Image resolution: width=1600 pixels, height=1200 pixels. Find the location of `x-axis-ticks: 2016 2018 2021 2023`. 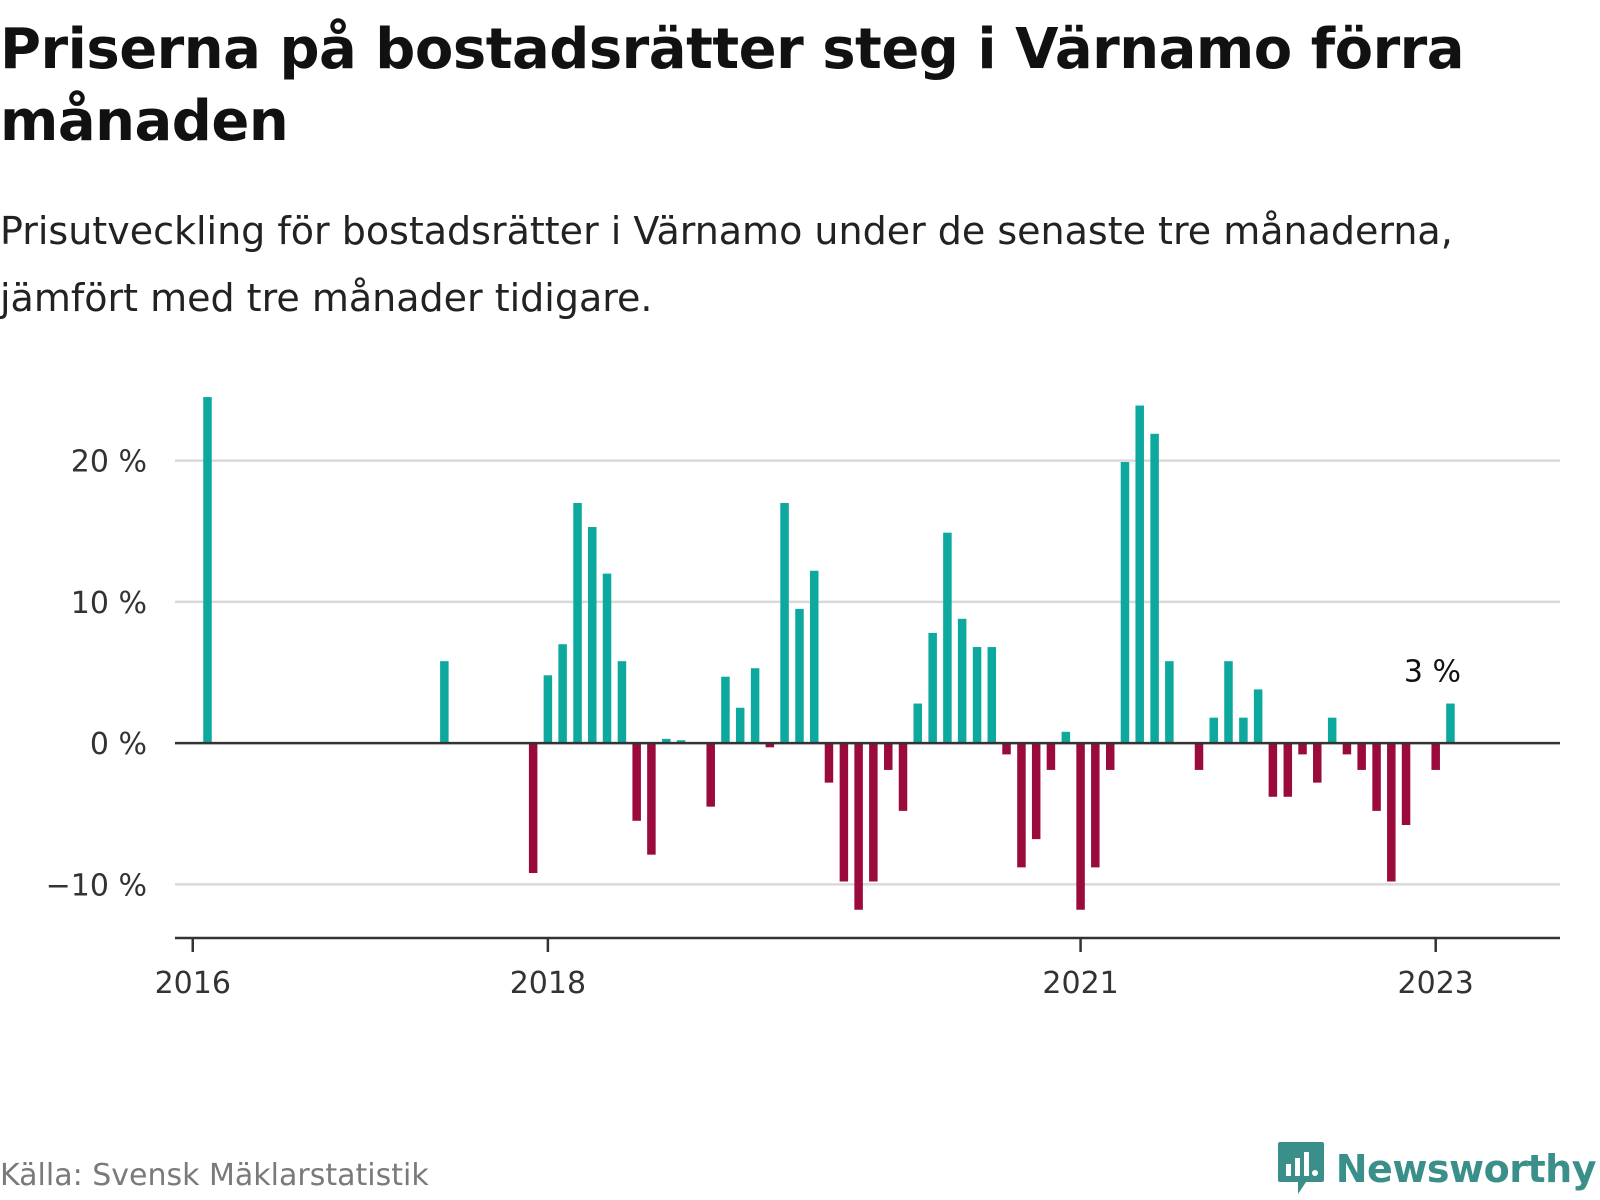

x-axis-ticks: 2016 2018 2021 2023 is located at coordinates (814, 969).